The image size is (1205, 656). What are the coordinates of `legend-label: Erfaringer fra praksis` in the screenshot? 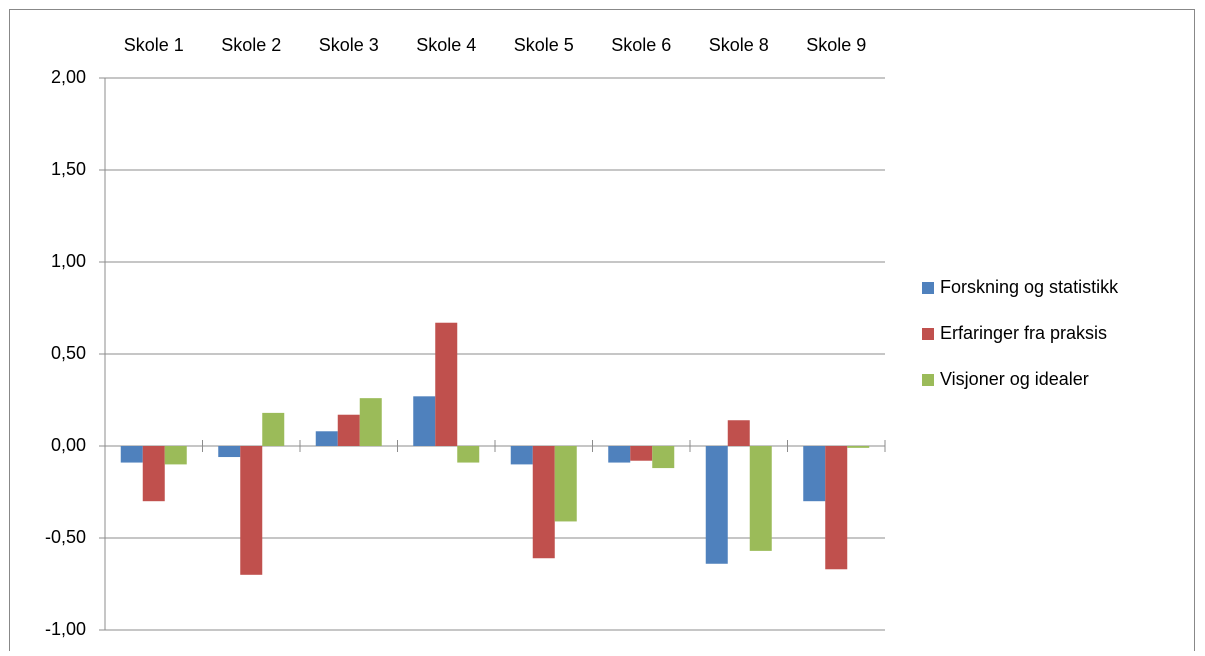 It's located at (1023, 333).